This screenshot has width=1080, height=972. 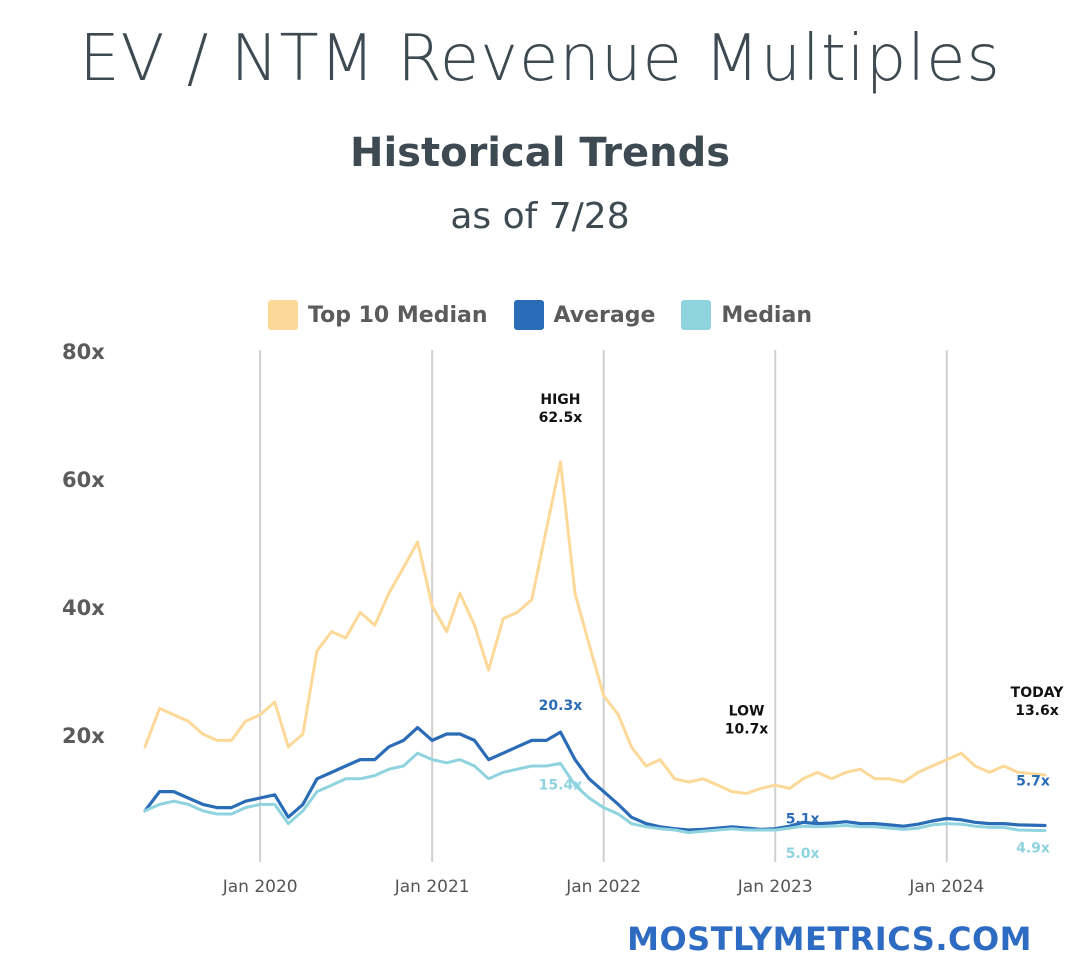 I want to click on data-label: 20.3x, so click(x=561, y=706).